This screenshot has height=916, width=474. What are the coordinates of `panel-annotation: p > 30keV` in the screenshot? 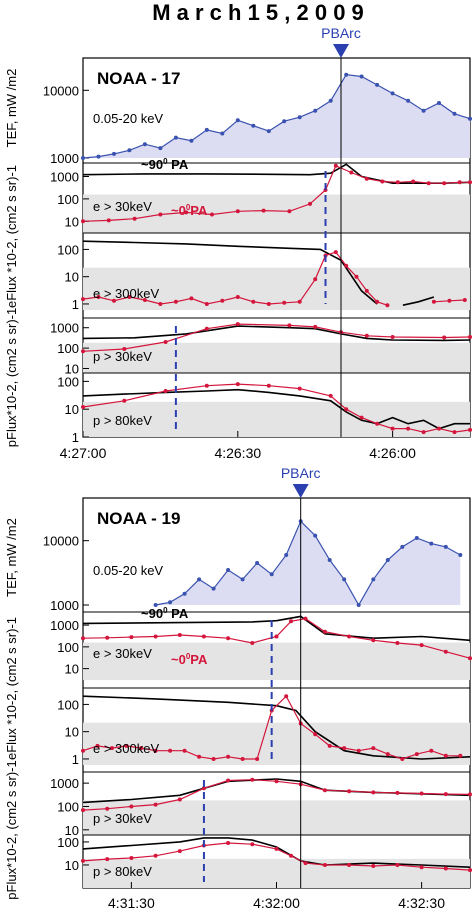 It's located at (122, 818).